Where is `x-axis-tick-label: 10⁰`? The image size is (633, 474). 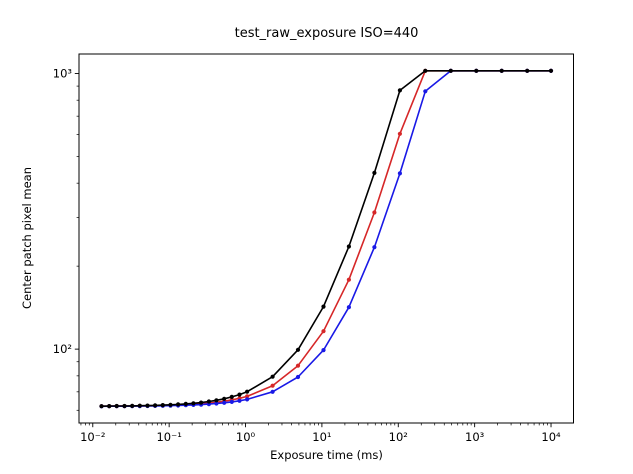
x-axis-tick-label: 10⁰ is located at coordinates (246, 437).